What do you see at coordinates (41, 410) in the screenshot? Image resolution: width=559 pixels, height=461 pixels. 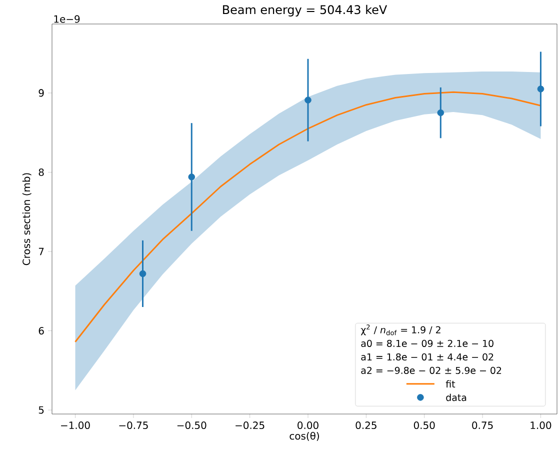 I see `y-tick-label: 5` at bounding box center [41, 410].